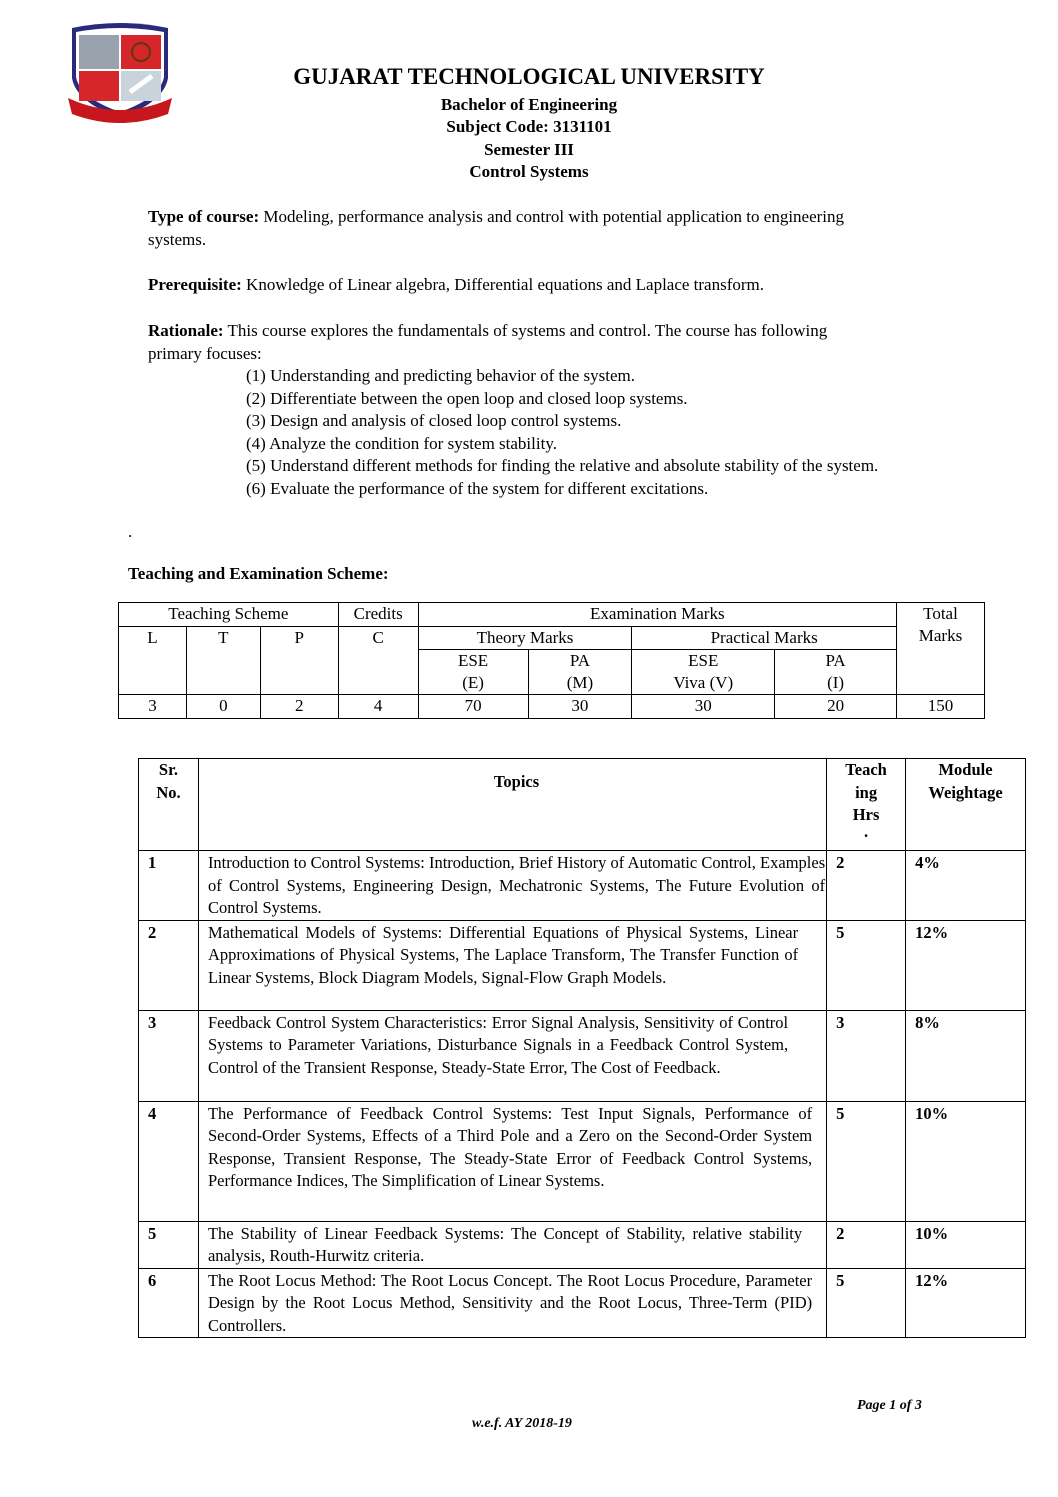 This screenshot has width=1058, height=1497. Describe the element at coordinates (168, 1302) in the screenshot. I see `topic-no: 6` at that location.